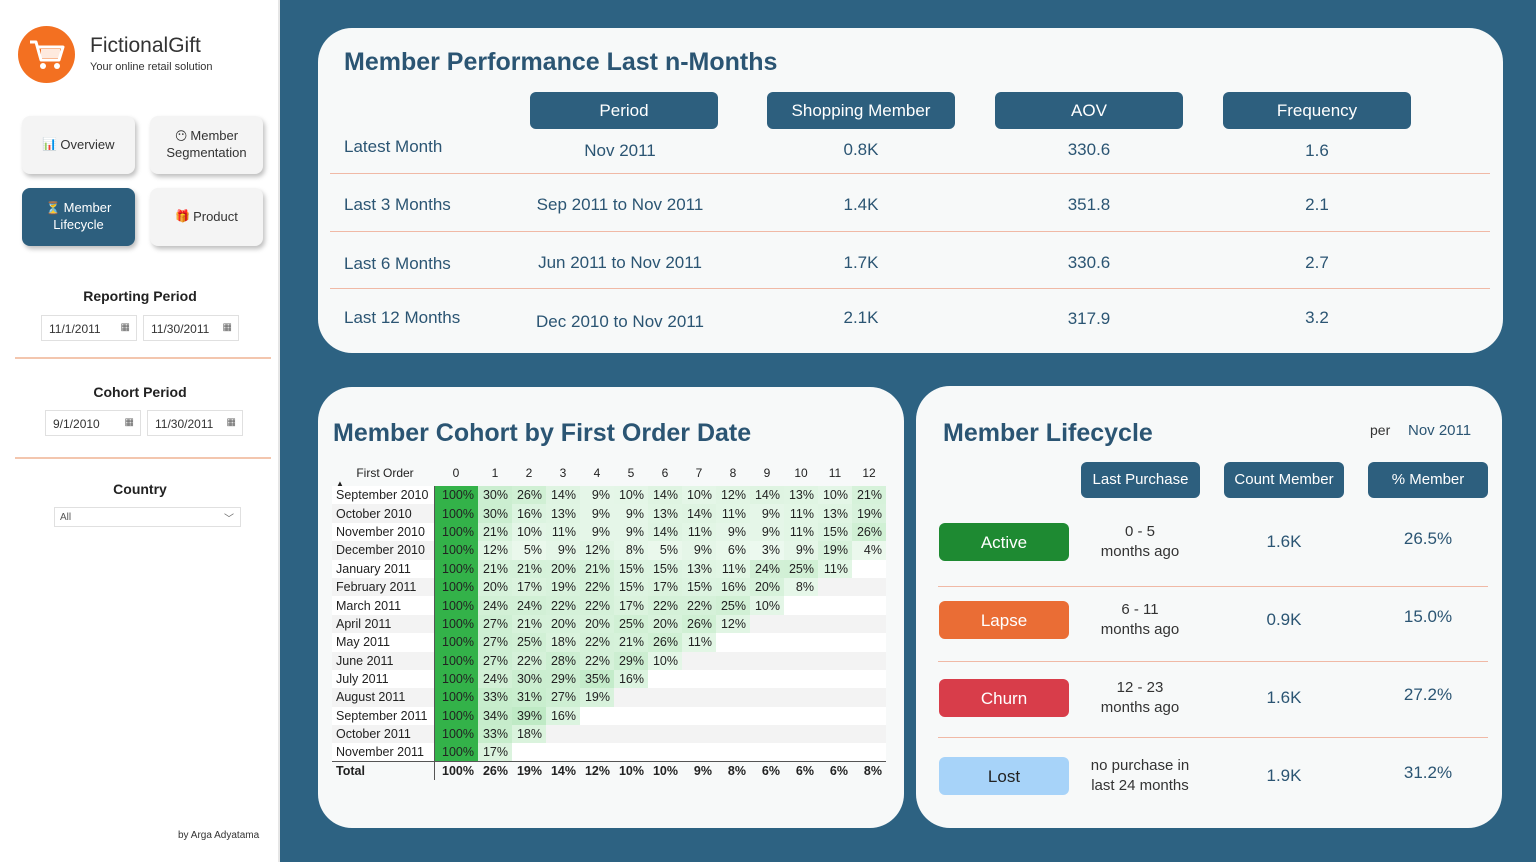 The width and height of the screenshot is (1536, 862). Describe the element at coordinates (184, 424) in the screenshot. I see `cohort-end-value: 11/30/2011` at that location.